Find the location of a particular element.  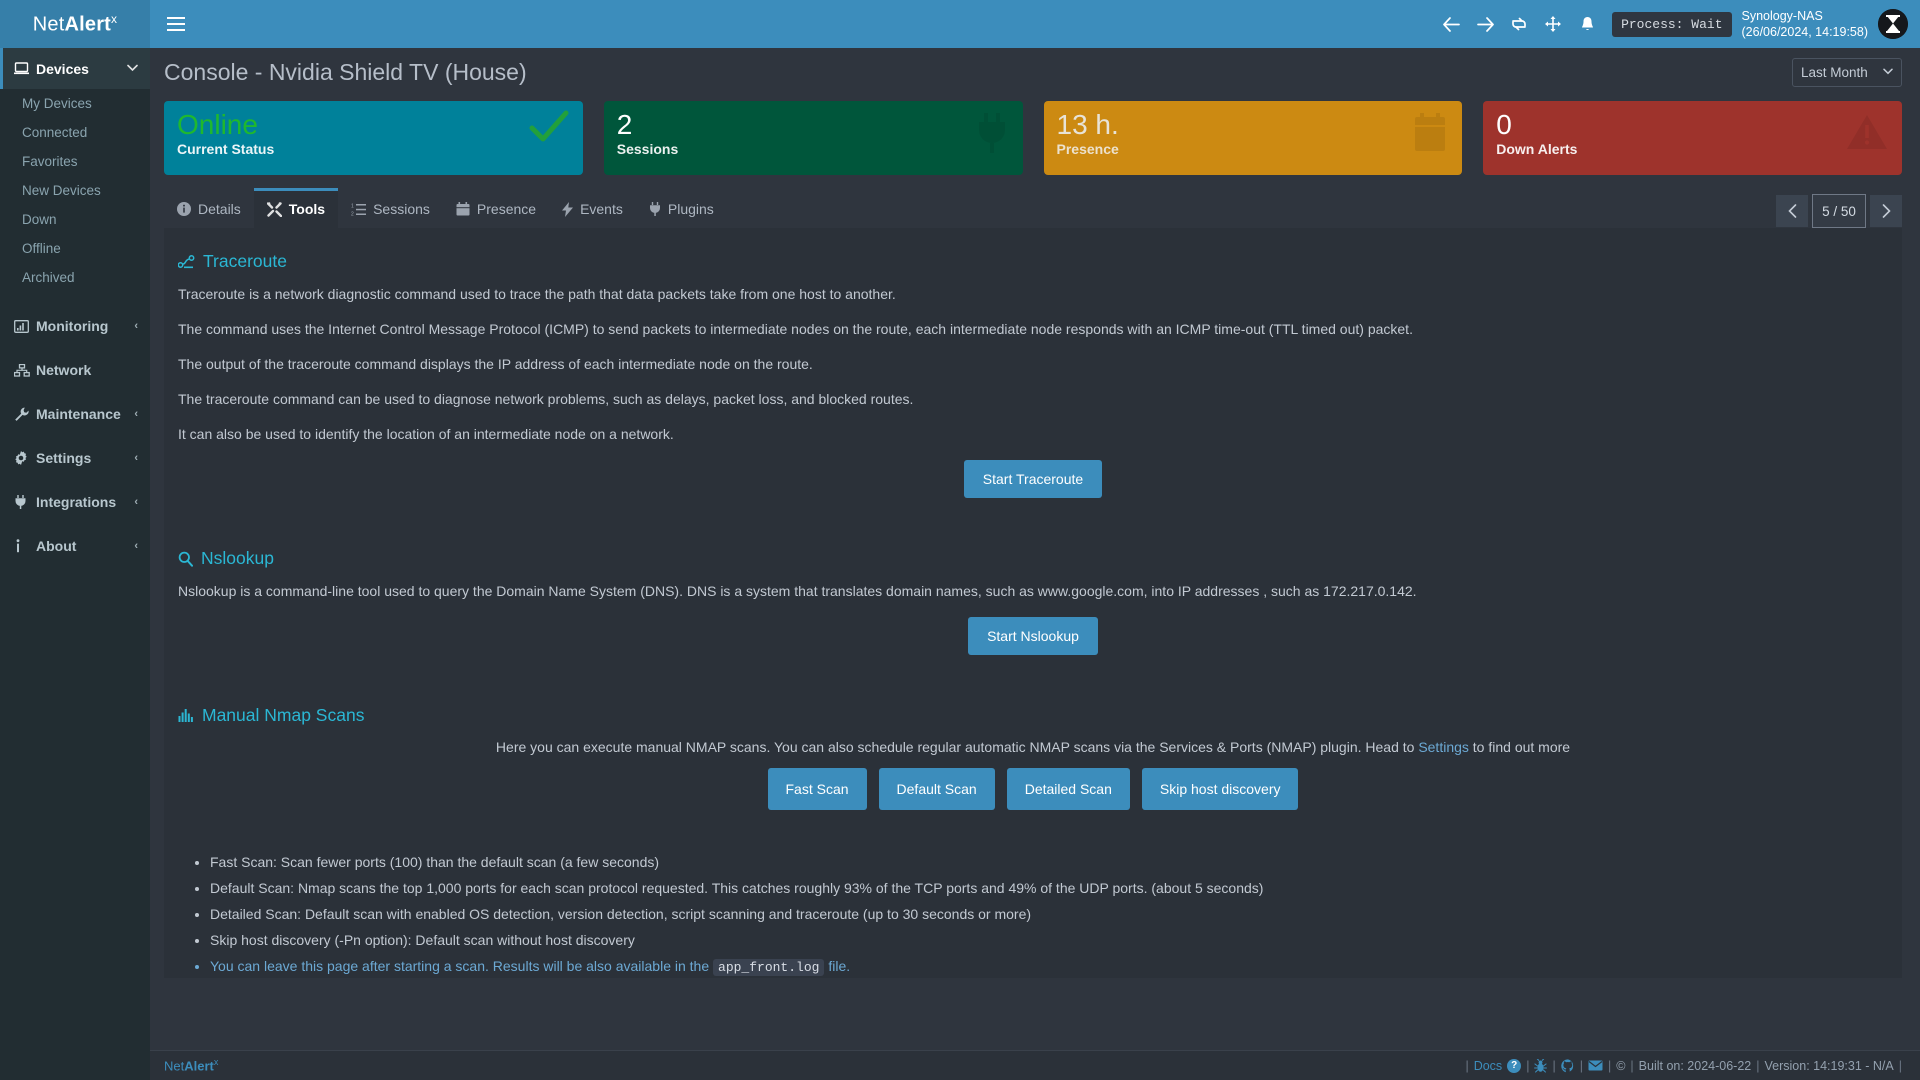

card-down-alerts: 0 Down Alerts is located at coordinates (1692, 138).